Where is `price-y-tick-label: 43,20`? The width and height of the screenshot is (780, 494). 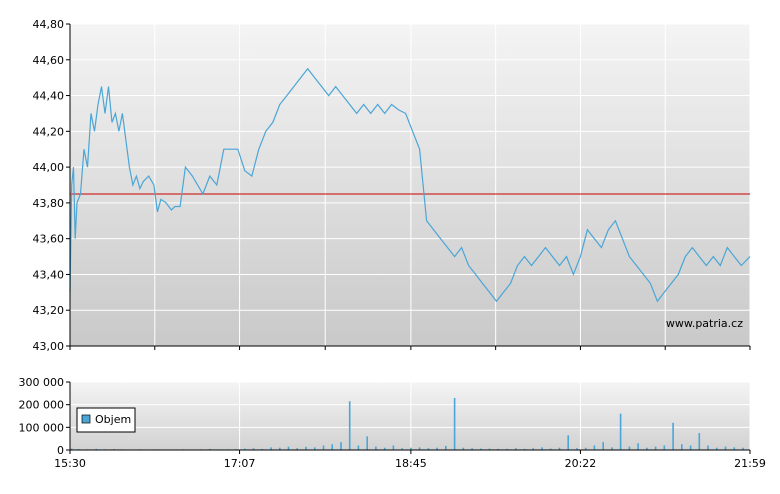 price-y-tick-label: 43,20 is located at coordinates (49, 310).